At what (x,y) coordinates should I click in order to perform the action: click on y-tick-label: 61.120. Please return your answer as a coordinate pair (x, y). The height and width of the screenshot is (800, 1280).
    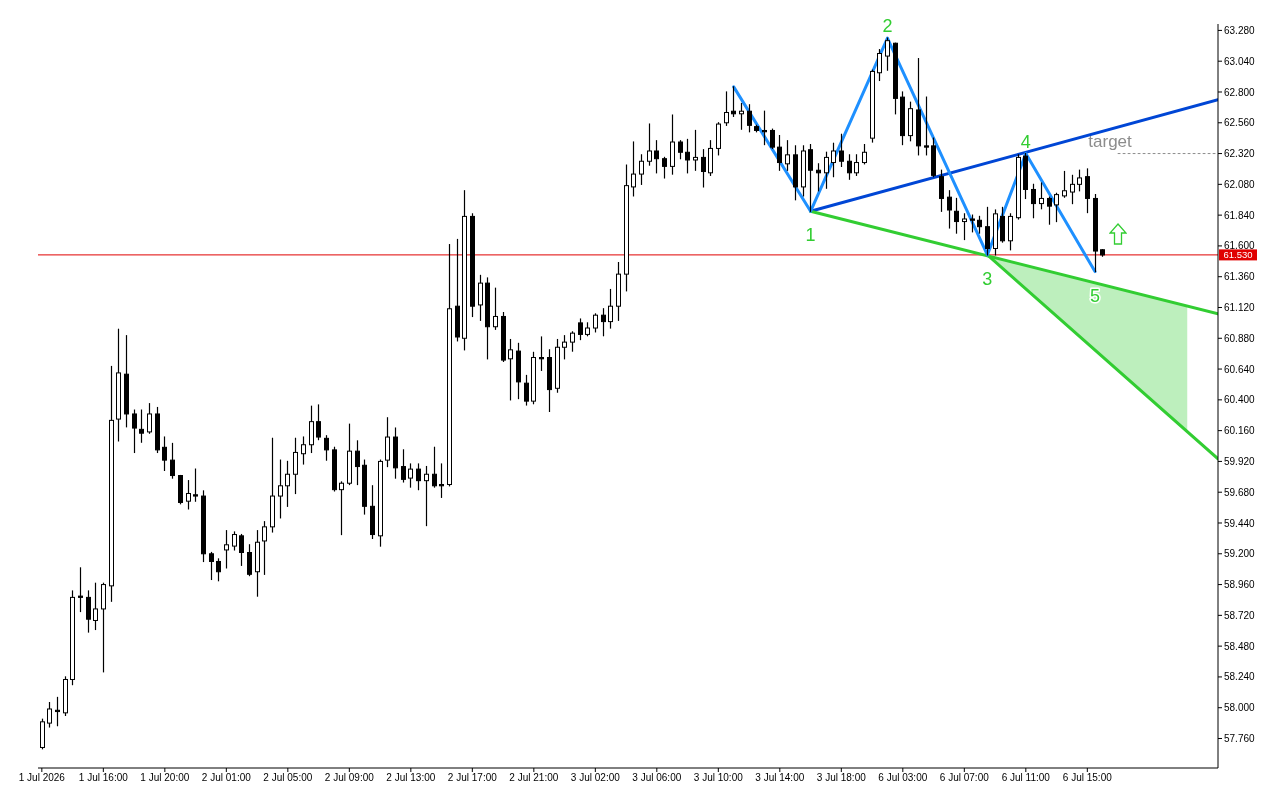
    Looking at the image, I should click on (1240, 308).